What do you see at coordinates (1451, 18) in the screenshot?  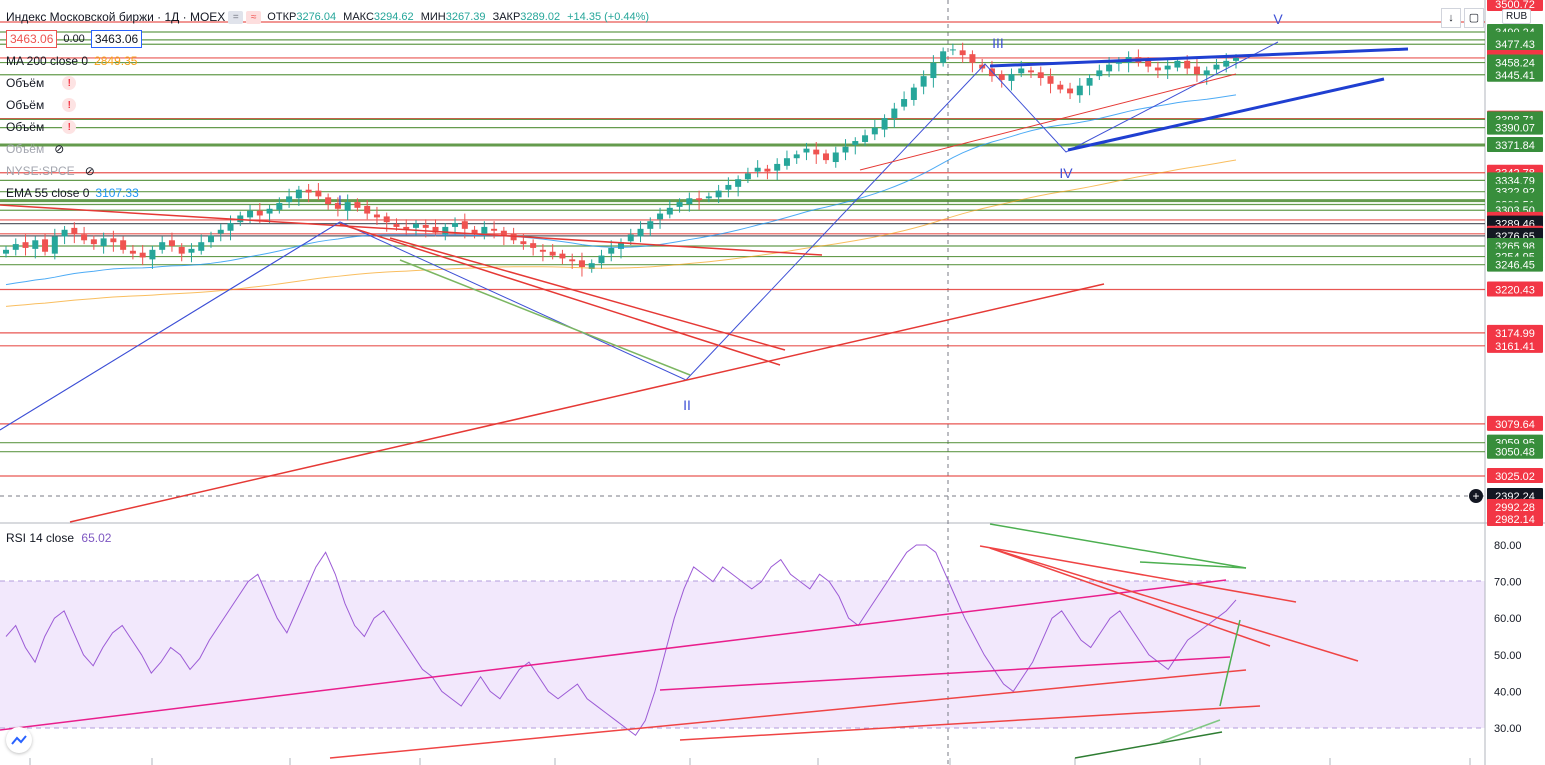 I see `down-arrow-icon: ↓` at bounding box center [1451, 18].